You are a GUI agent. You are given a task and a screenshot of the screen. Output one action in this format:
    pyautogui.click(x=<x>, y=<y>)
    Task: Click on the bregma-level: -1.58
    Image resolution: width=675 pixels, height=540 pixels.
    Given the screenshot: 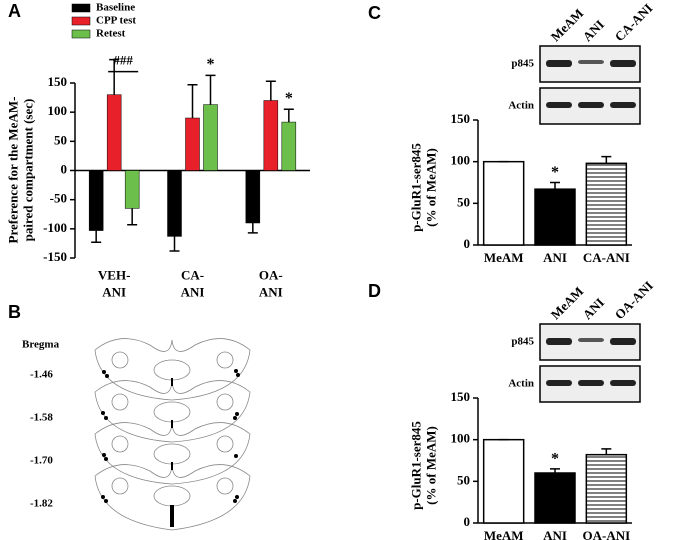 What is the action you would take?
    pyautogui.click(x=41, y=418)
    